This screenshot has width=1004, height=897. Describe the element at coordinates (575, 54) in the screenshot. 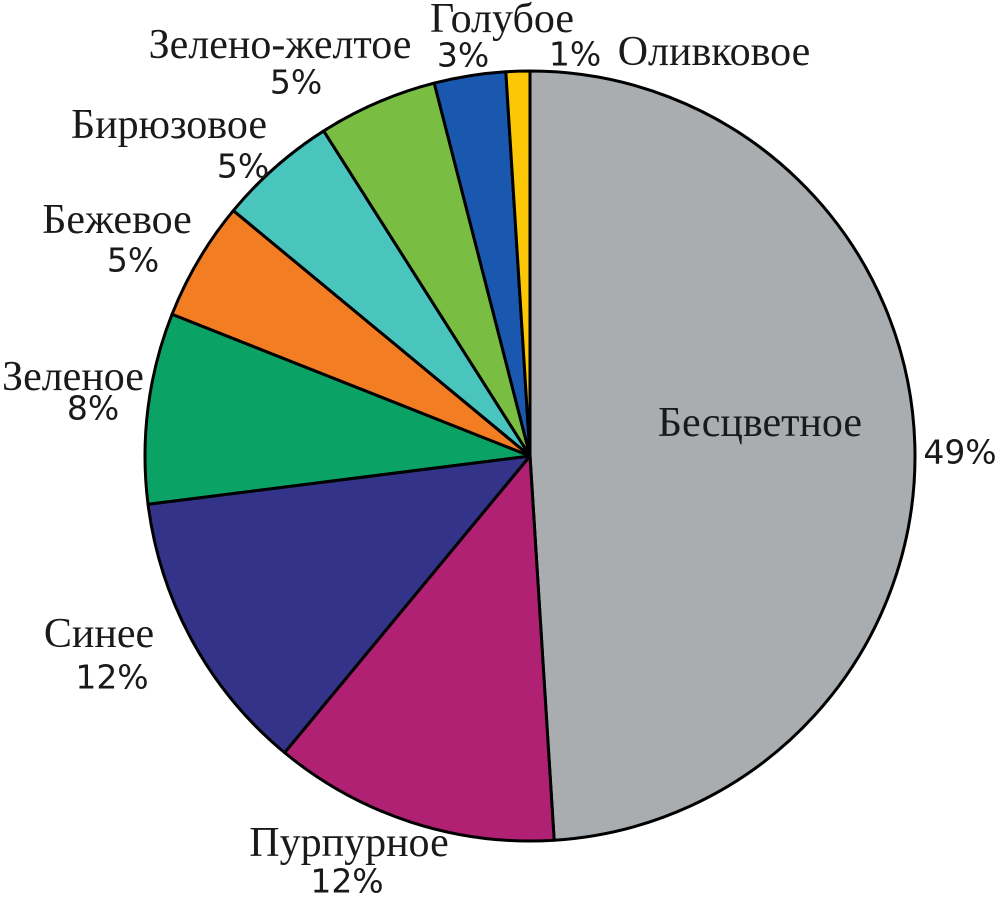

I see `slice-pct-olive: 1%` at that location.